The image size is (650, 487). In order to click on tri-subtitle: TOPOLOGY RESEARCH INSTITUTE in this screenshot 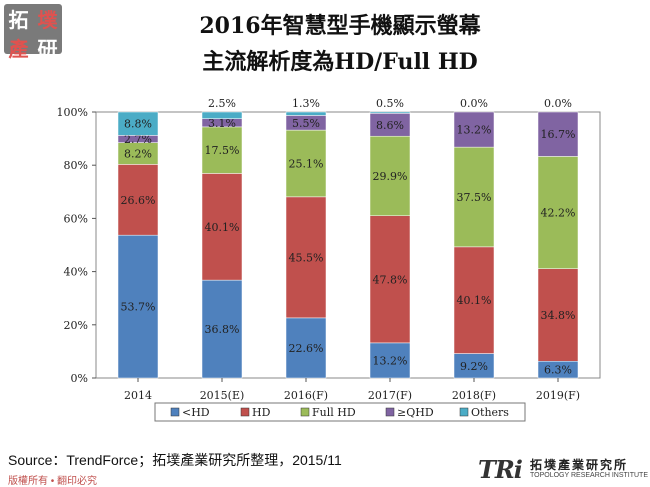, I will do `click(589, 475)`.